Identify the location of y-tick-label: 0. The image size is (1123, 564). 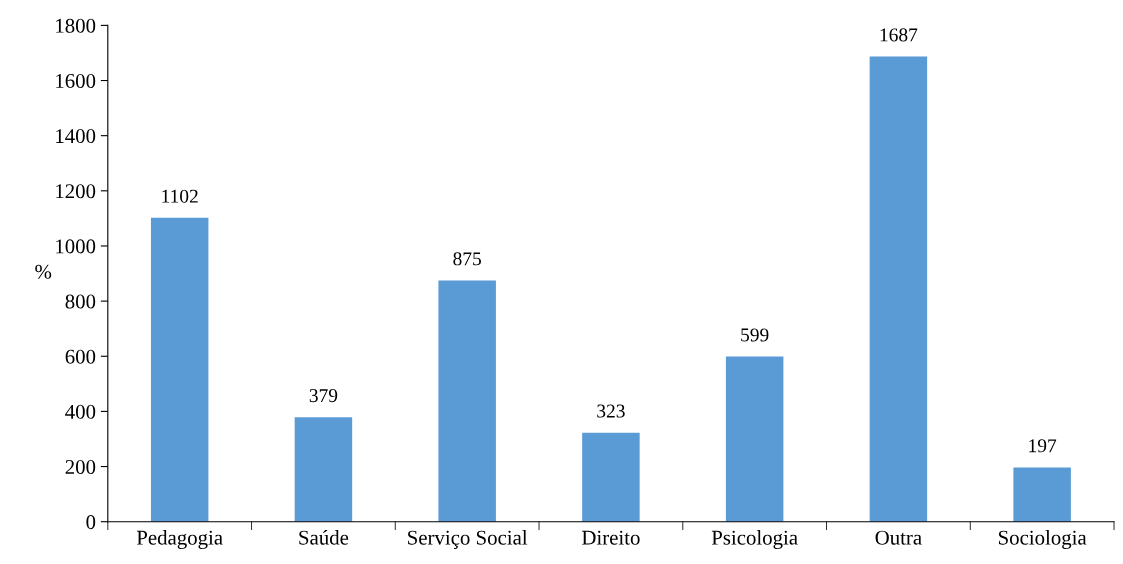
(91, 522).